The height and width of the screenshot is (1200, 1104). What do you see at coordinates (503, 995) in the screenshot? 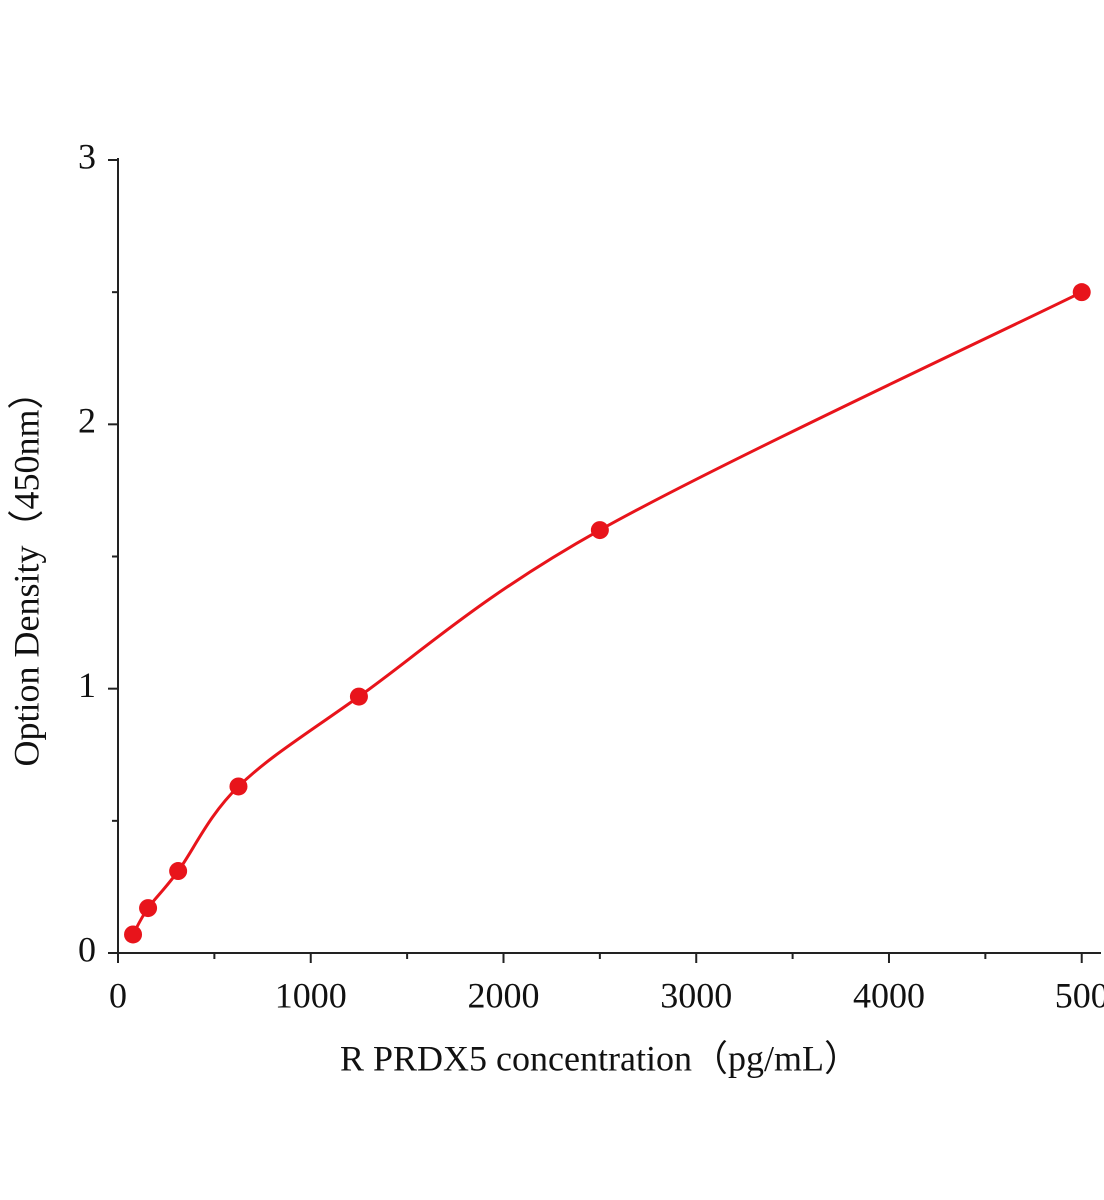
I see `x-tick-label: 2000` at bounding box center [503, 995].